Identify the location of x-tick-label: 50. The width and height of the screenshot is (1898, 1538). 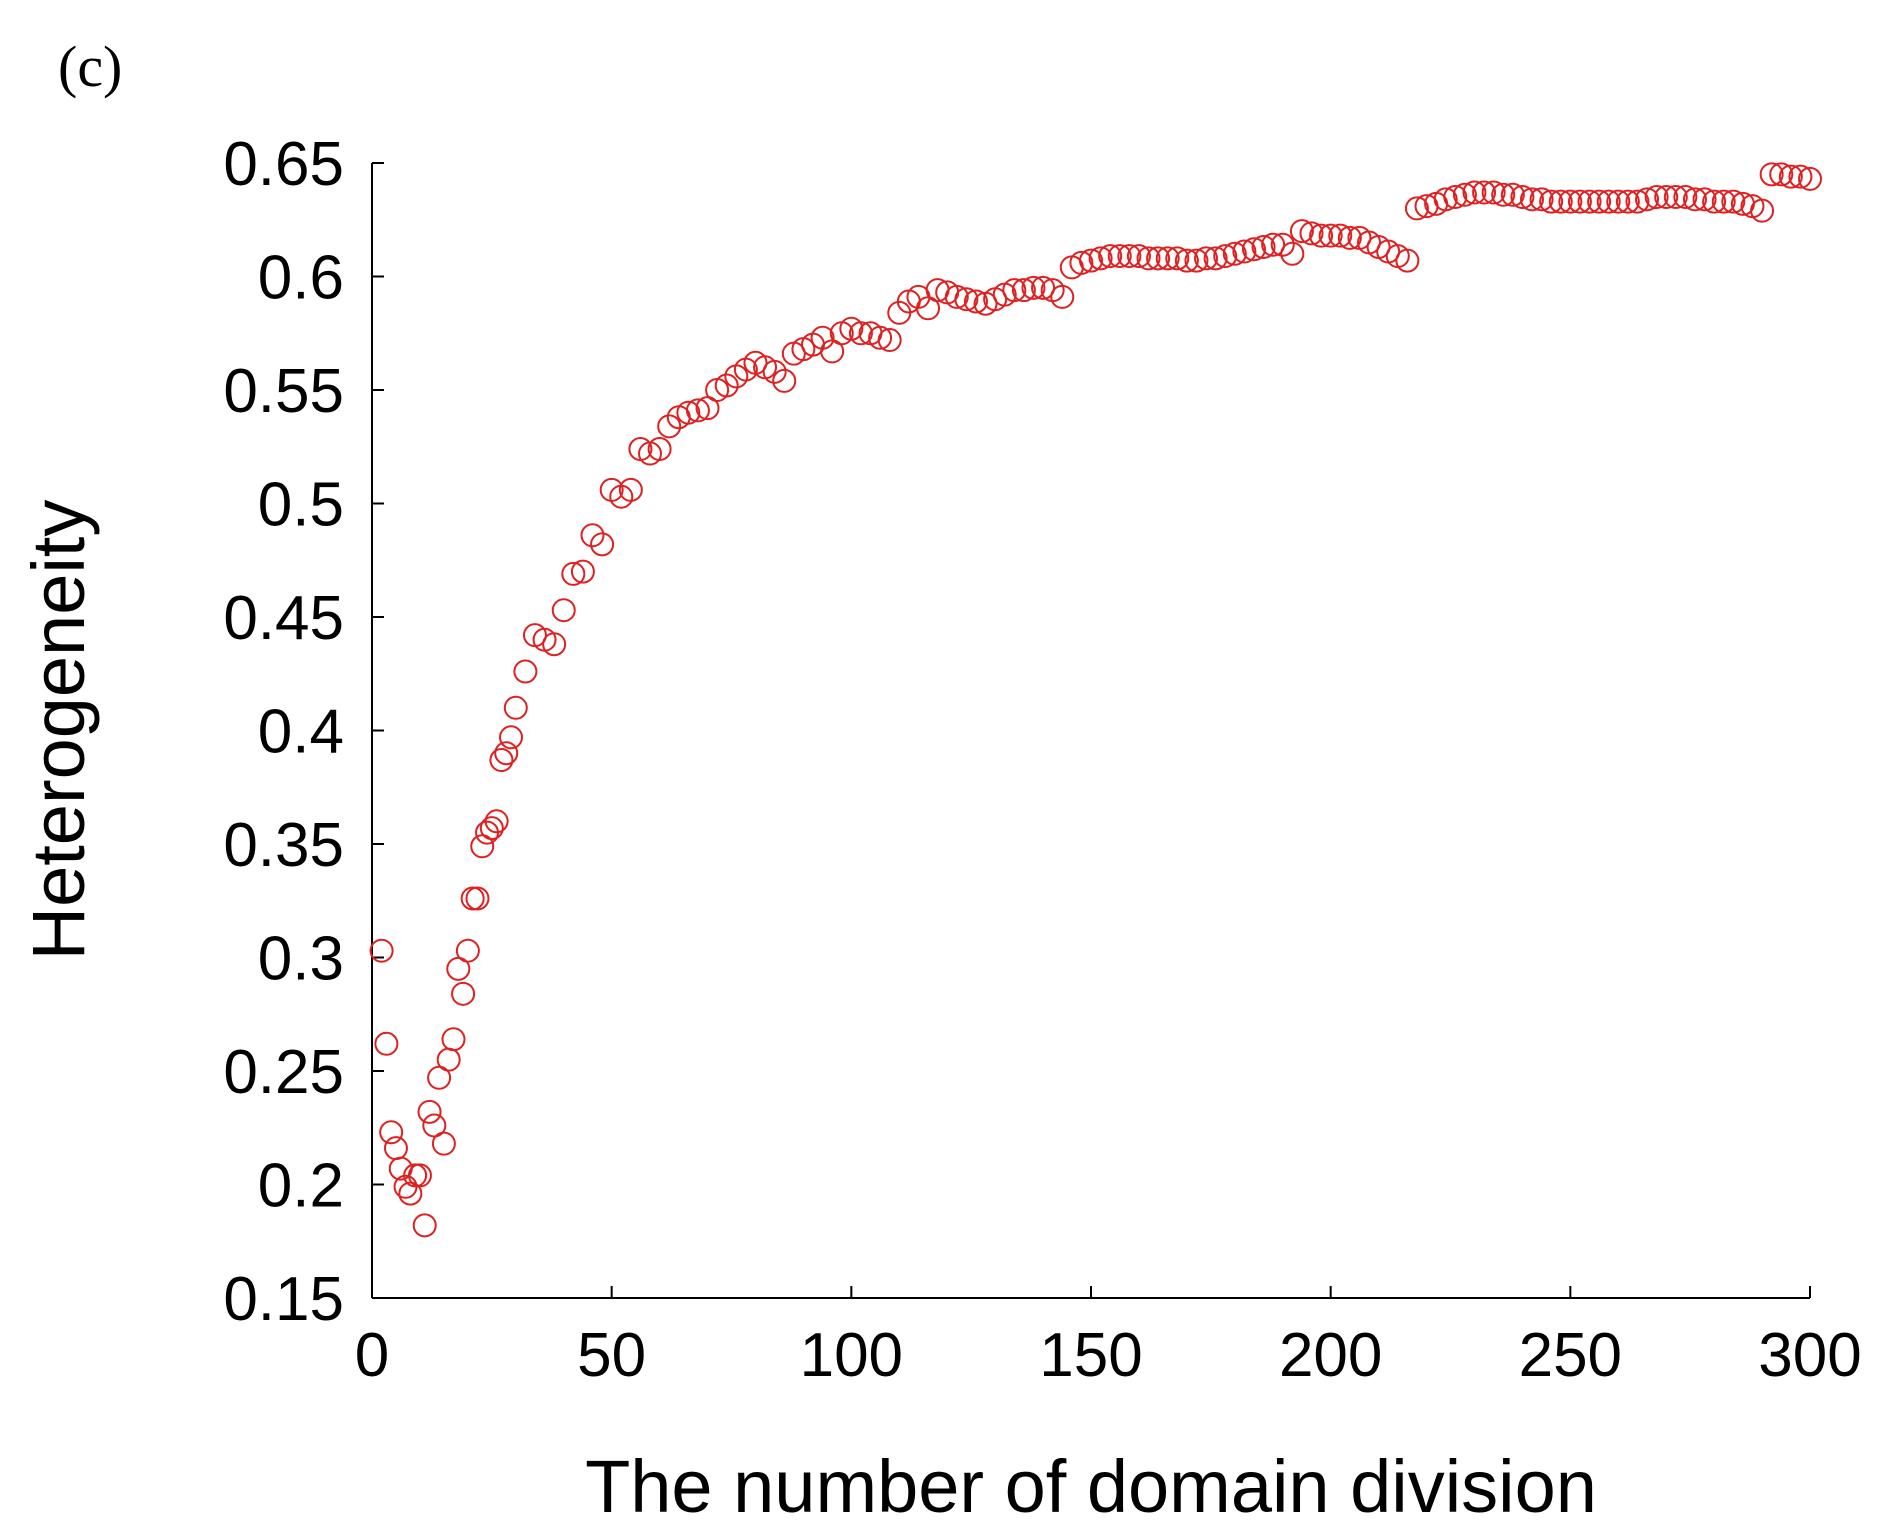
(611, 1355).